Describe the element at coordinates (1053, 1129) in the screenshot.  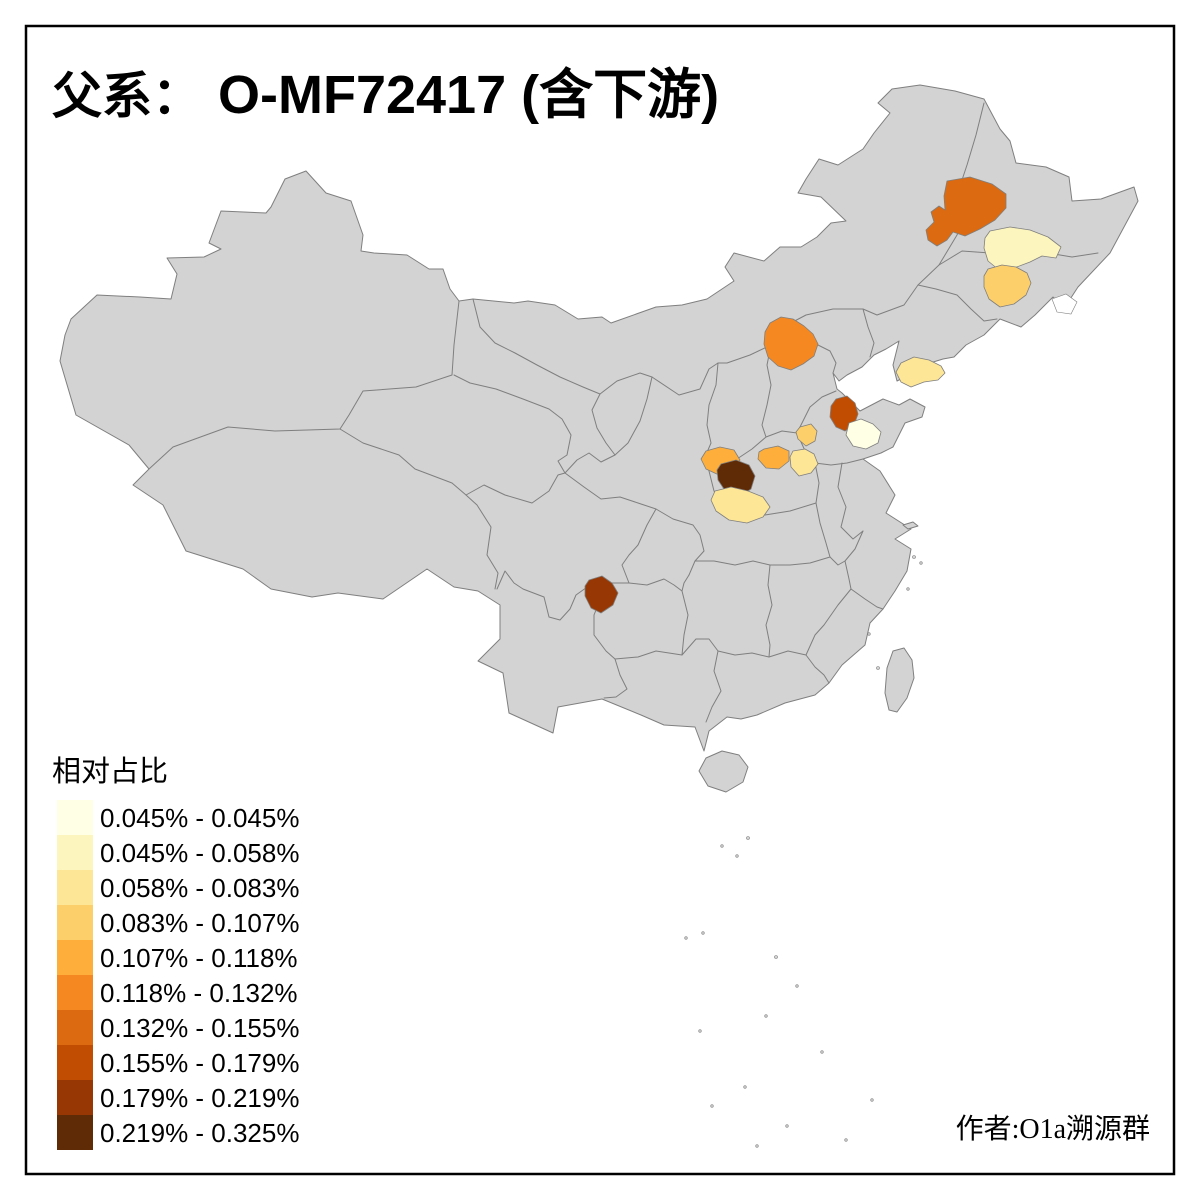
I see `attribution: 作者:O1a溯源群` at that location.